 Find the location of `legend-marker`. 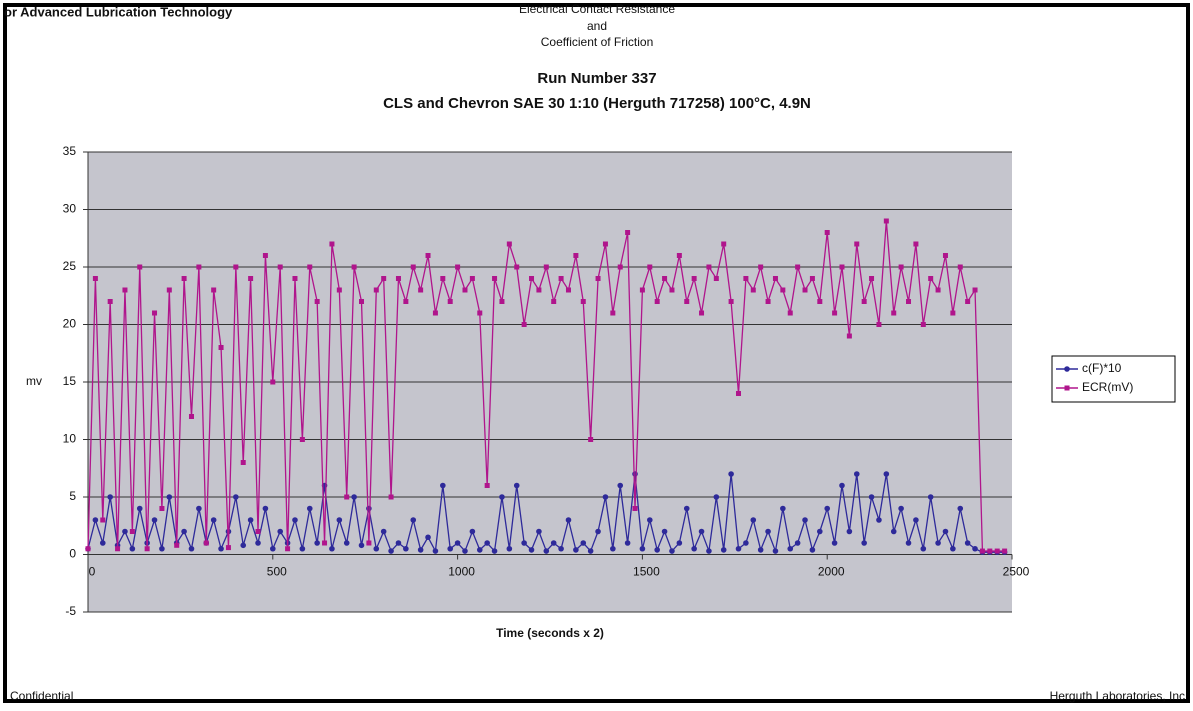

legend-marker is located at coordinates (1067, 388).